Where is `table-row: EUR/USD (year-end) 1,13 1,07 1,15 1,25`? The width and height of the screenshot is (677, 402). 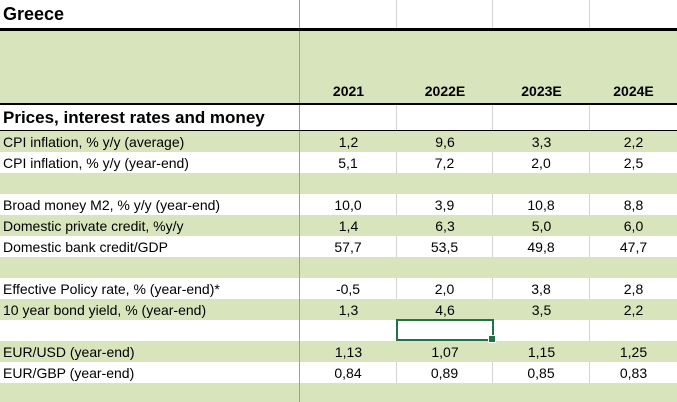 table-row: EUR/USD (year-end) 1,13 1,07 1,15 1,25 is located at coordinates (338, 351).